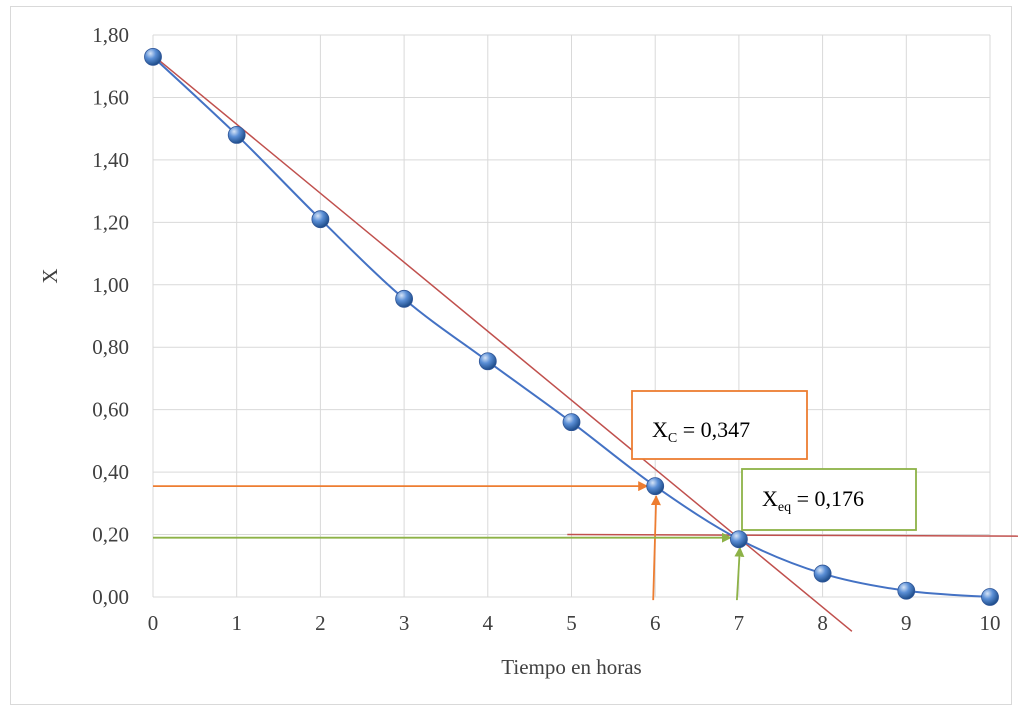  What do you see at coordinates (110, 347) in the screenshot?
I see `y-tick-label: 0,80` at bounding box center [110, 347].